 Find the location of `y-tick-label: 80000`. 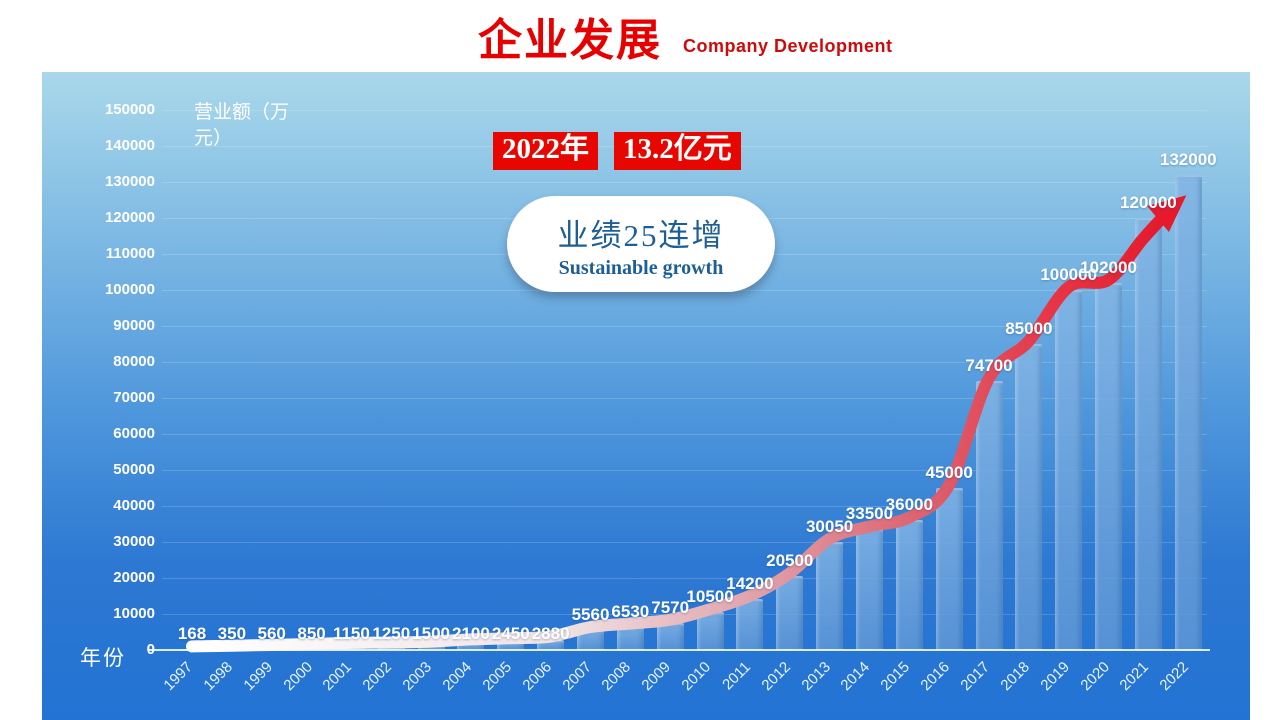

y-tick-label: 80000 is located at coordinates (134, 361).